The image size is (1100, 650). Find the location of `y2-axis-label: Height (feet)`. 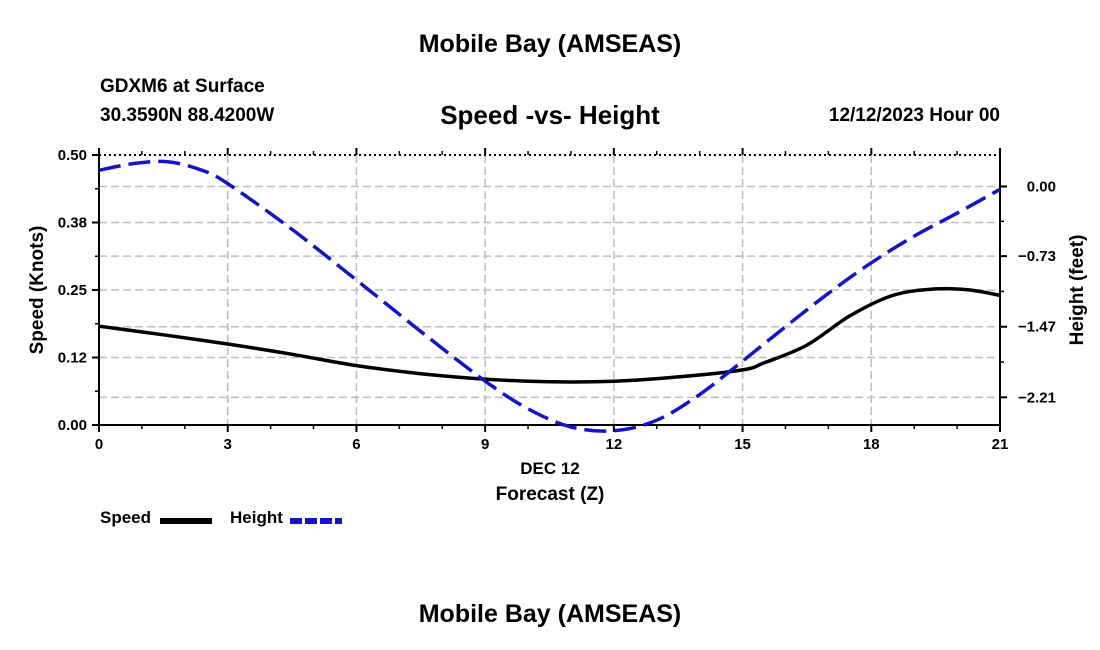

y2-axis-label: Height (feet) is located at coordinates (1077, 290).